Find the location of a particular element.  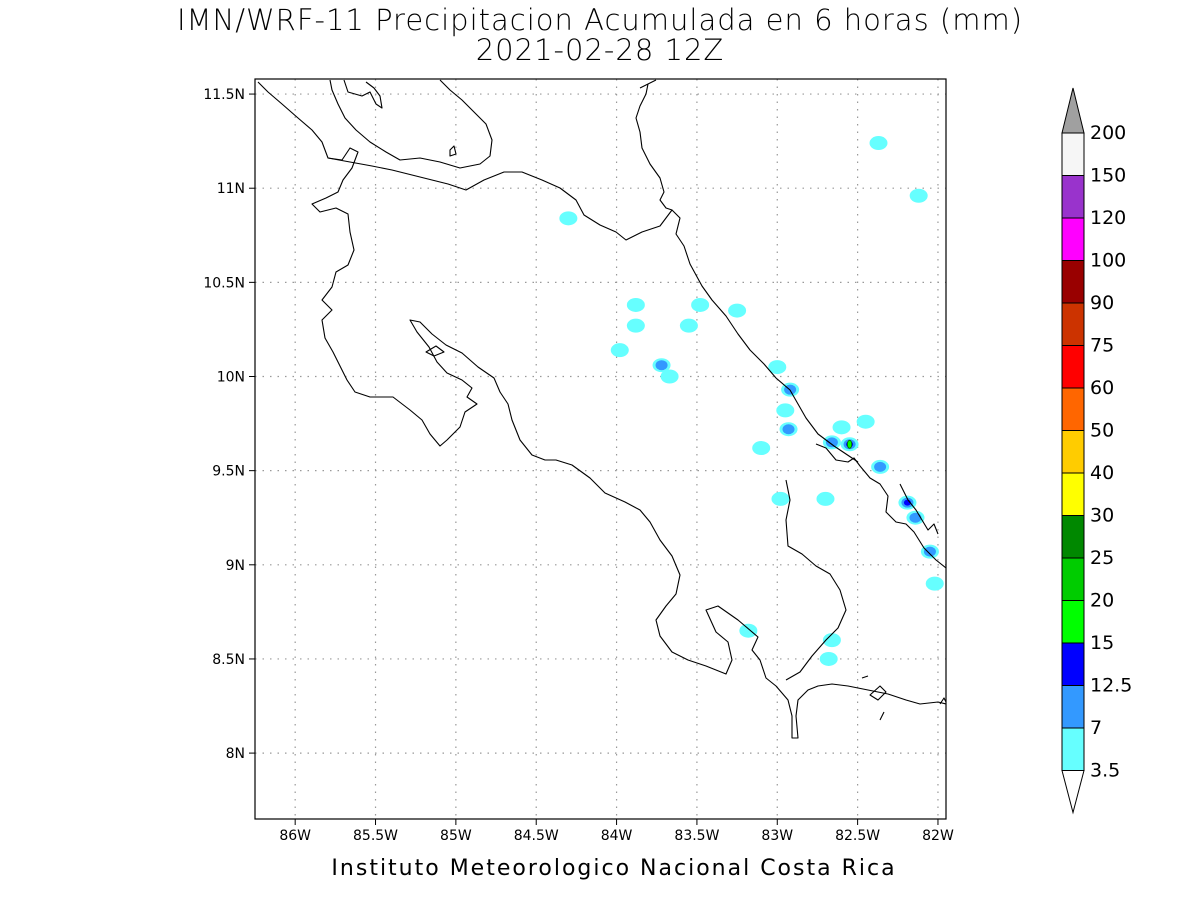

caribbean-coastline is located at coordinates (654, 145).